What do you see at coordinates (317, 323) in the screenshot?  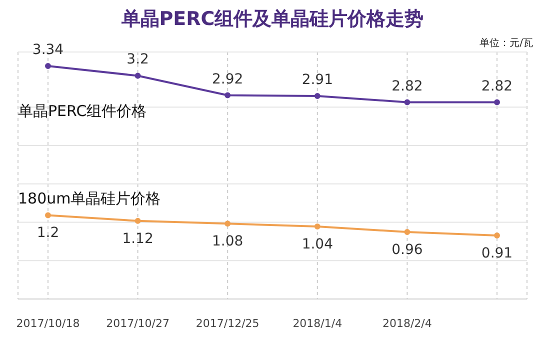 I see `x-tick-label: 2018/1/4` at bounding box center [317, 323].